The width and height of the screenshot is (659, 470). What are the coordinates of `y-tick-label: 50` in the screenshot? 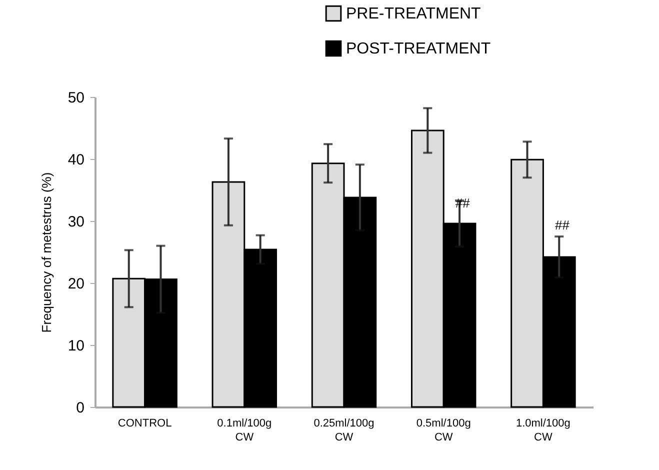 It's located at (76, 98).